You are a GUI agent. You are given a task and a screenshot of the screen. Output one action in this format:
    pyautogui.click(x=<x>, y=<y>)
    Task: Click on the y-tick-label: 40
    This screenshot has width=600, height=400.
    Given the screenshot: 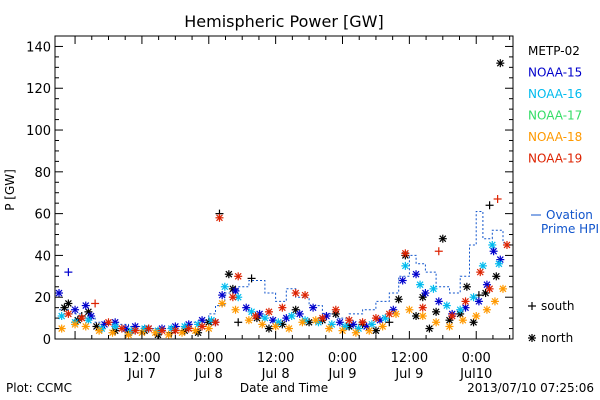 What is the action you would take?
    pyautogui.click(x=42, y=256)
    